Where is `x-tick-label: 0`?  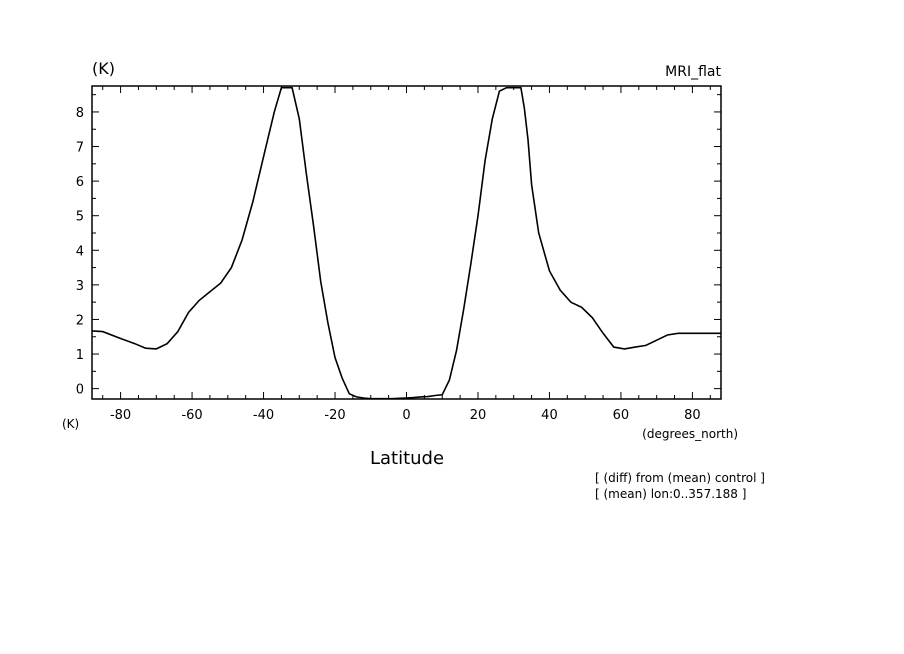 x-tick-label: 0 is located at coordinates (406, 415).